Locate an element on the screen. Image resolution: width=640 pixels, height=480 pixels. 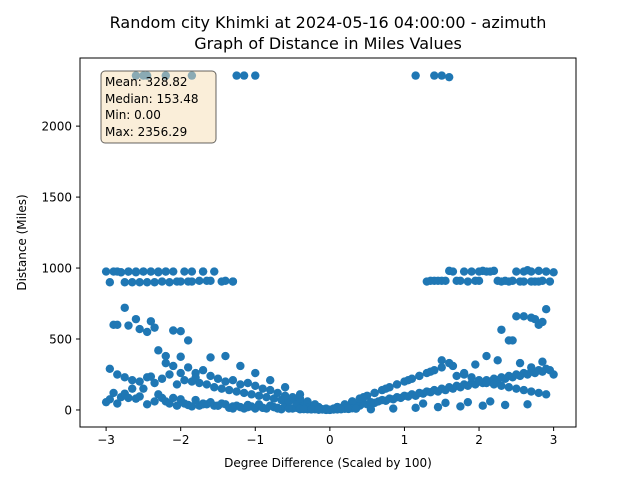
x-axis-ticks: −3 −2 −1 0 1 2 3 is located at coordinates (327, 437).